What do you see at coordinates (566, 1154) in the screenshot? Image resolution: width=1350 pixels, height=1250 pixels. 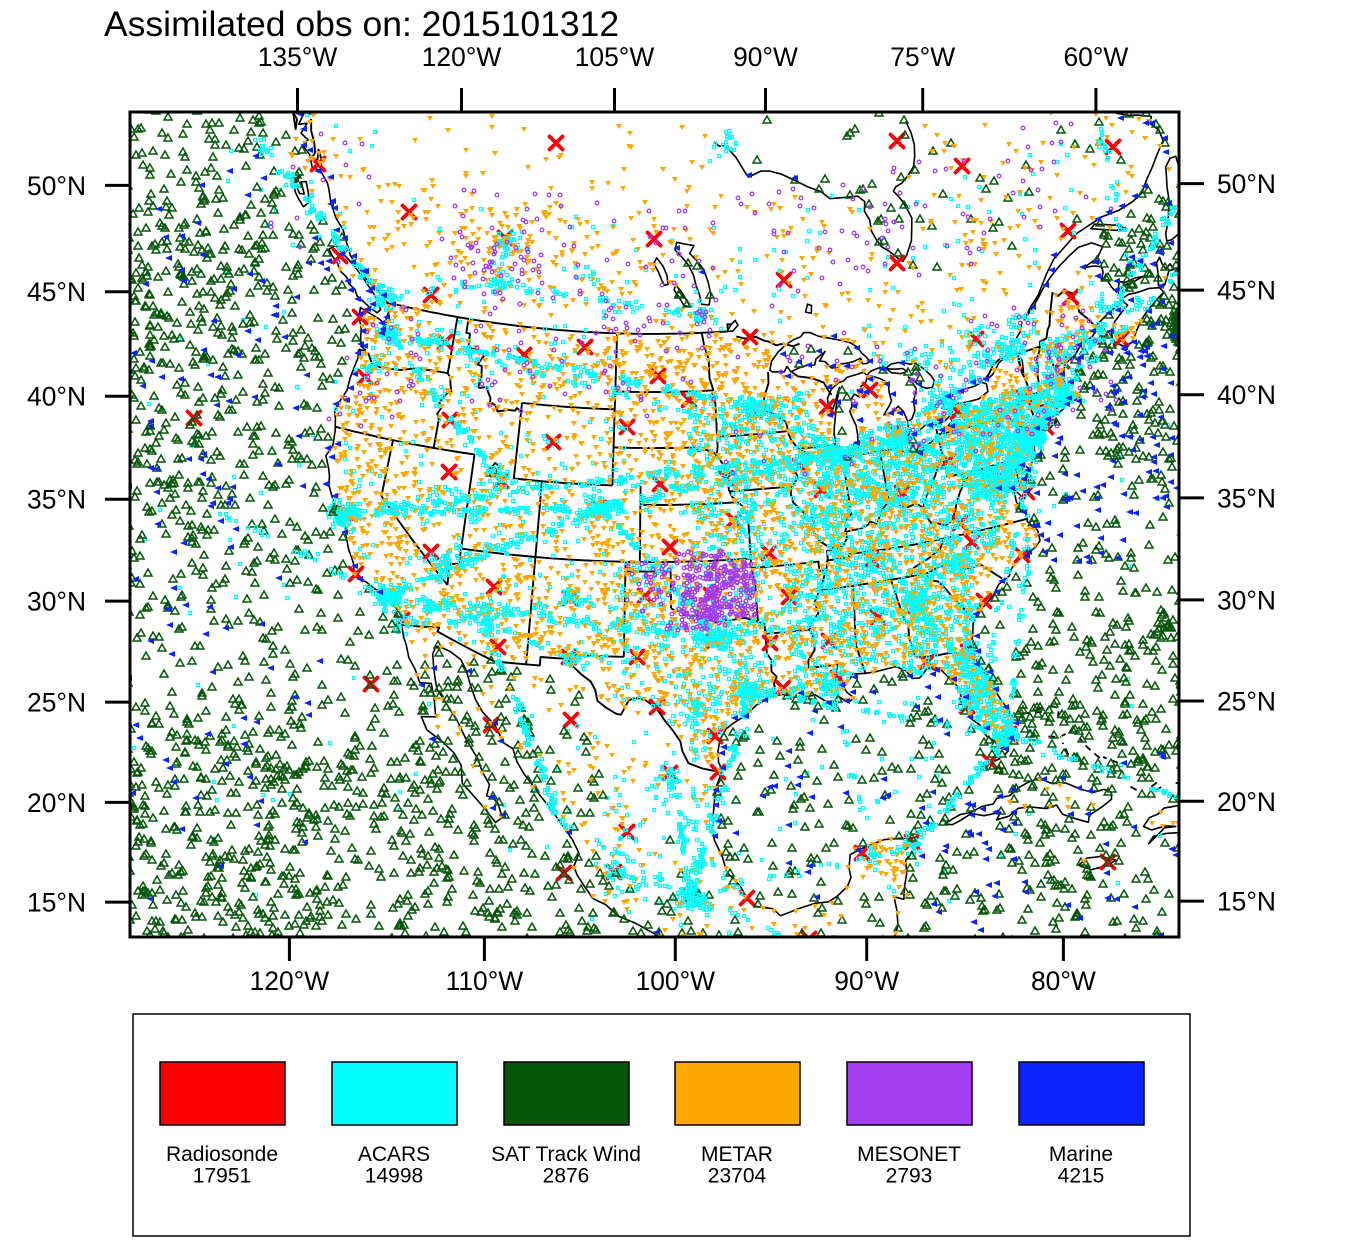 I see `svg-text: SAT Track Wind` at bounding box center [566, 1154].